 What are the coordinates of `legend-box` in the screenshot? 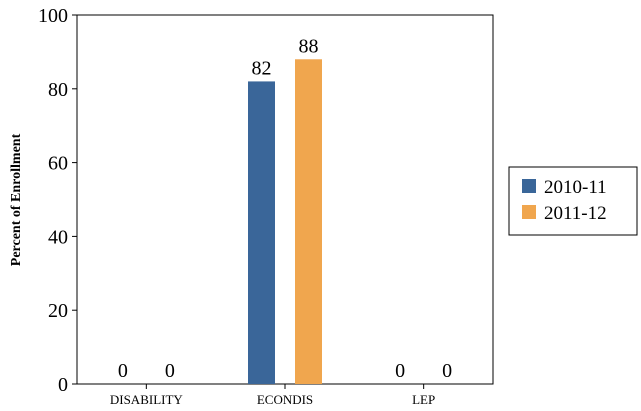 It's located at (573, 201).